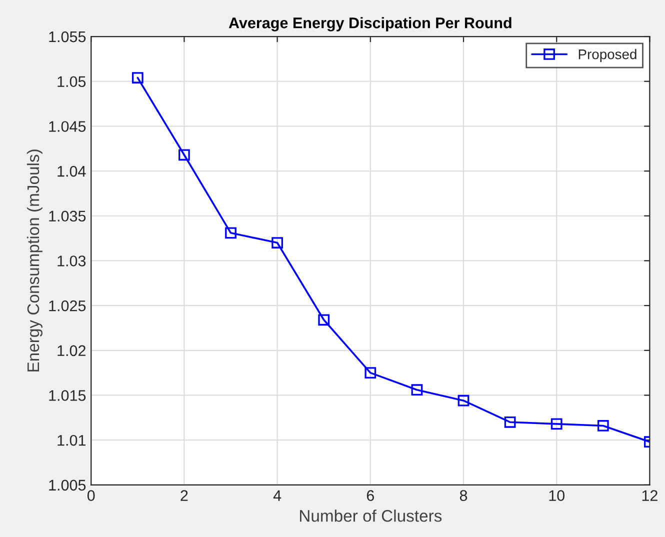 This screenshot has width=665, height=537. I want to click on y-tick-label: 1.02, so click(72, 350).